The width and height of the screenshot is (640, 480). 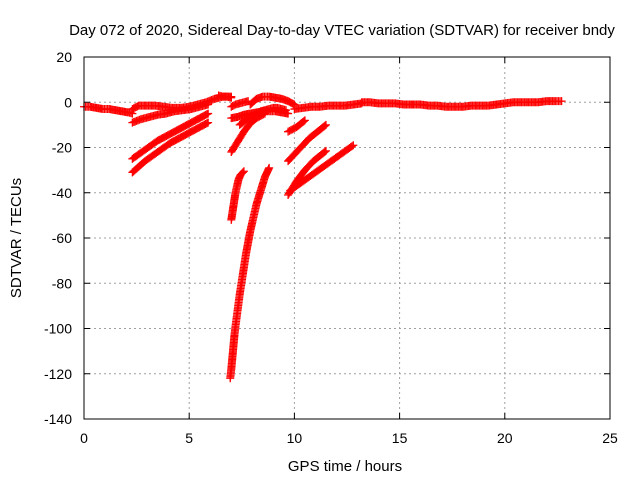 What do you see at coordinates (295, 438) in the screenshot?
I see `x-tick-label: 10` at bounding box center [295, 438].